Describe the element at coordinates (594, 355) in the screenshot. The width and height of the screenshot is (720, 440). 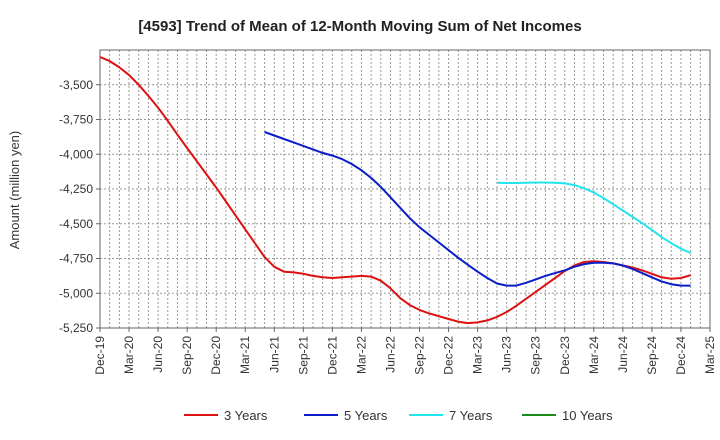
I see `x-tick-label: Mar-24` at that location.